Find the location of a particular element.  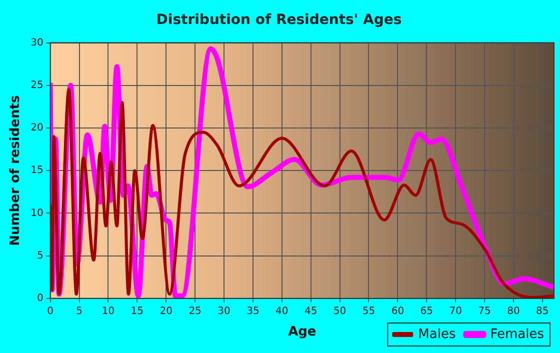

x-tick-label: 15 is located at coordinates (137, 311).